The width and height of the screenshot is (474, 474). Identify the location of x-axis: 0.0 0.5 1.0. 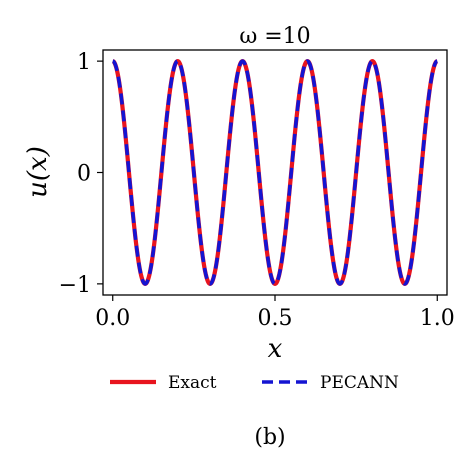
(275, 313).